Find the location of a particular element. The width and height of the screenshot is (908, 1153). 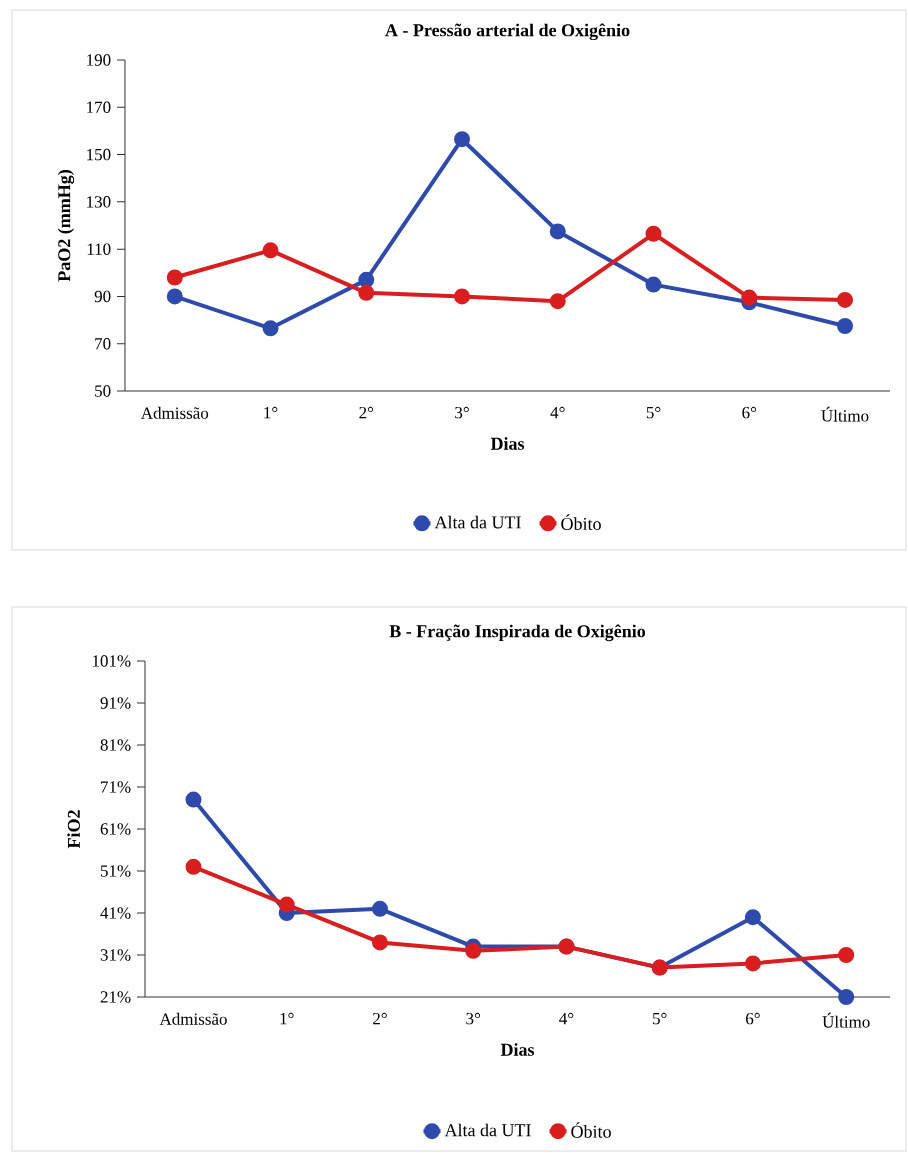

y-tick-label: 90 is located at coordinates (102, 296).